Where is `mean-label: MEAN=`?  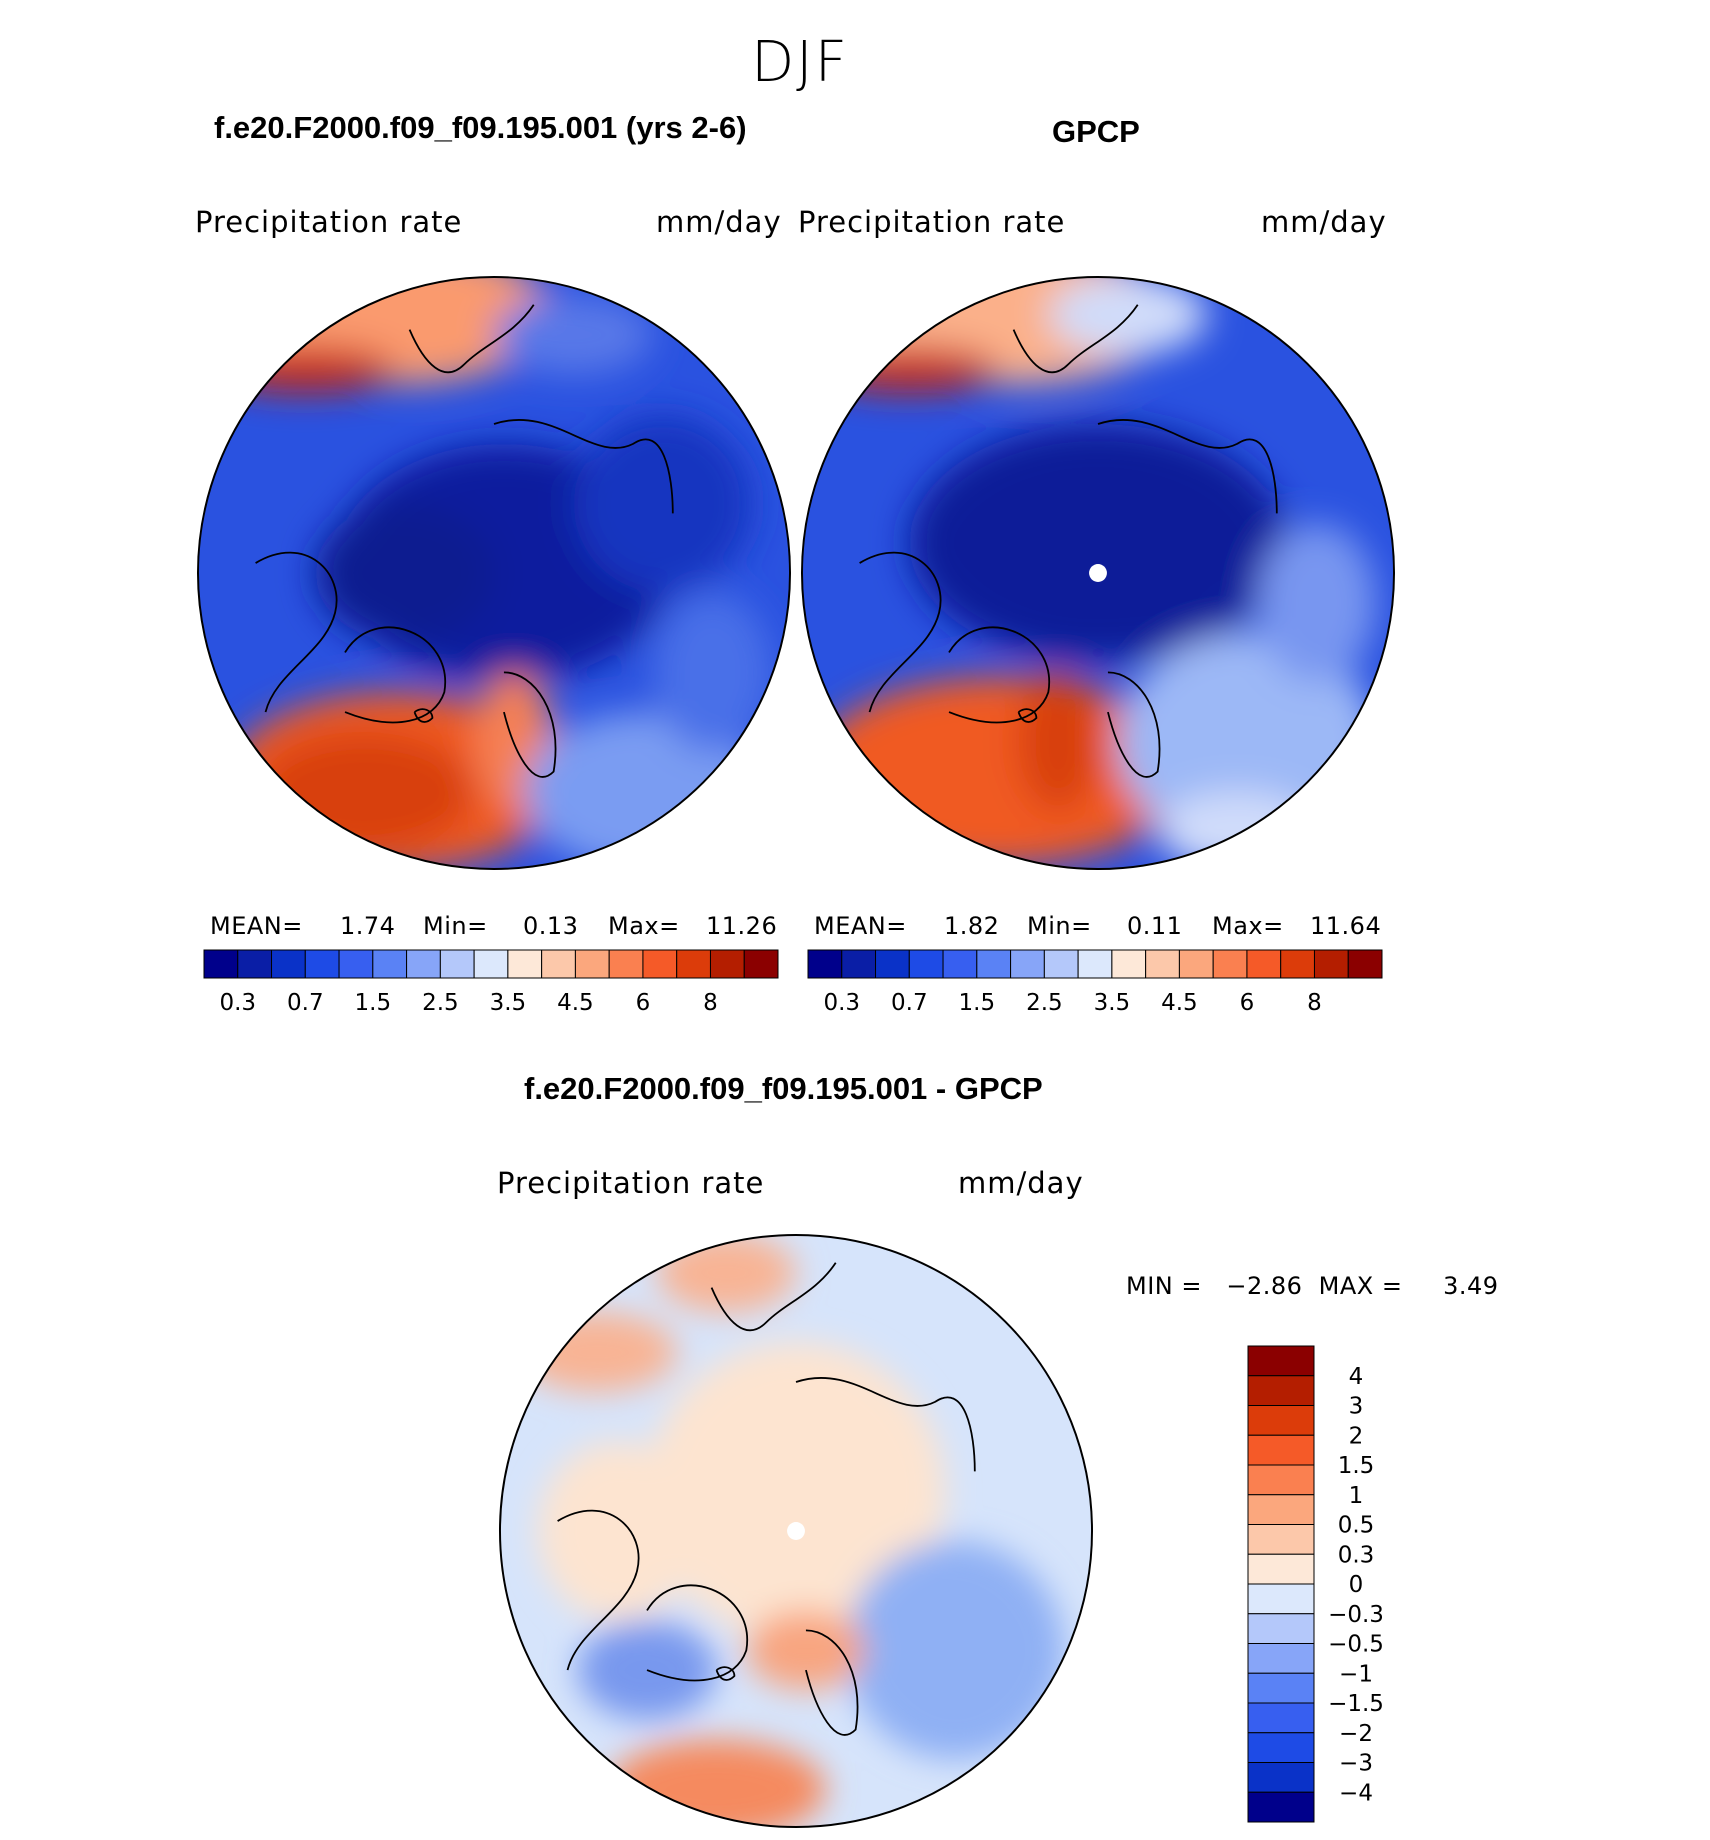
mean-label: MEAN= is located at coordinates (860, 926).